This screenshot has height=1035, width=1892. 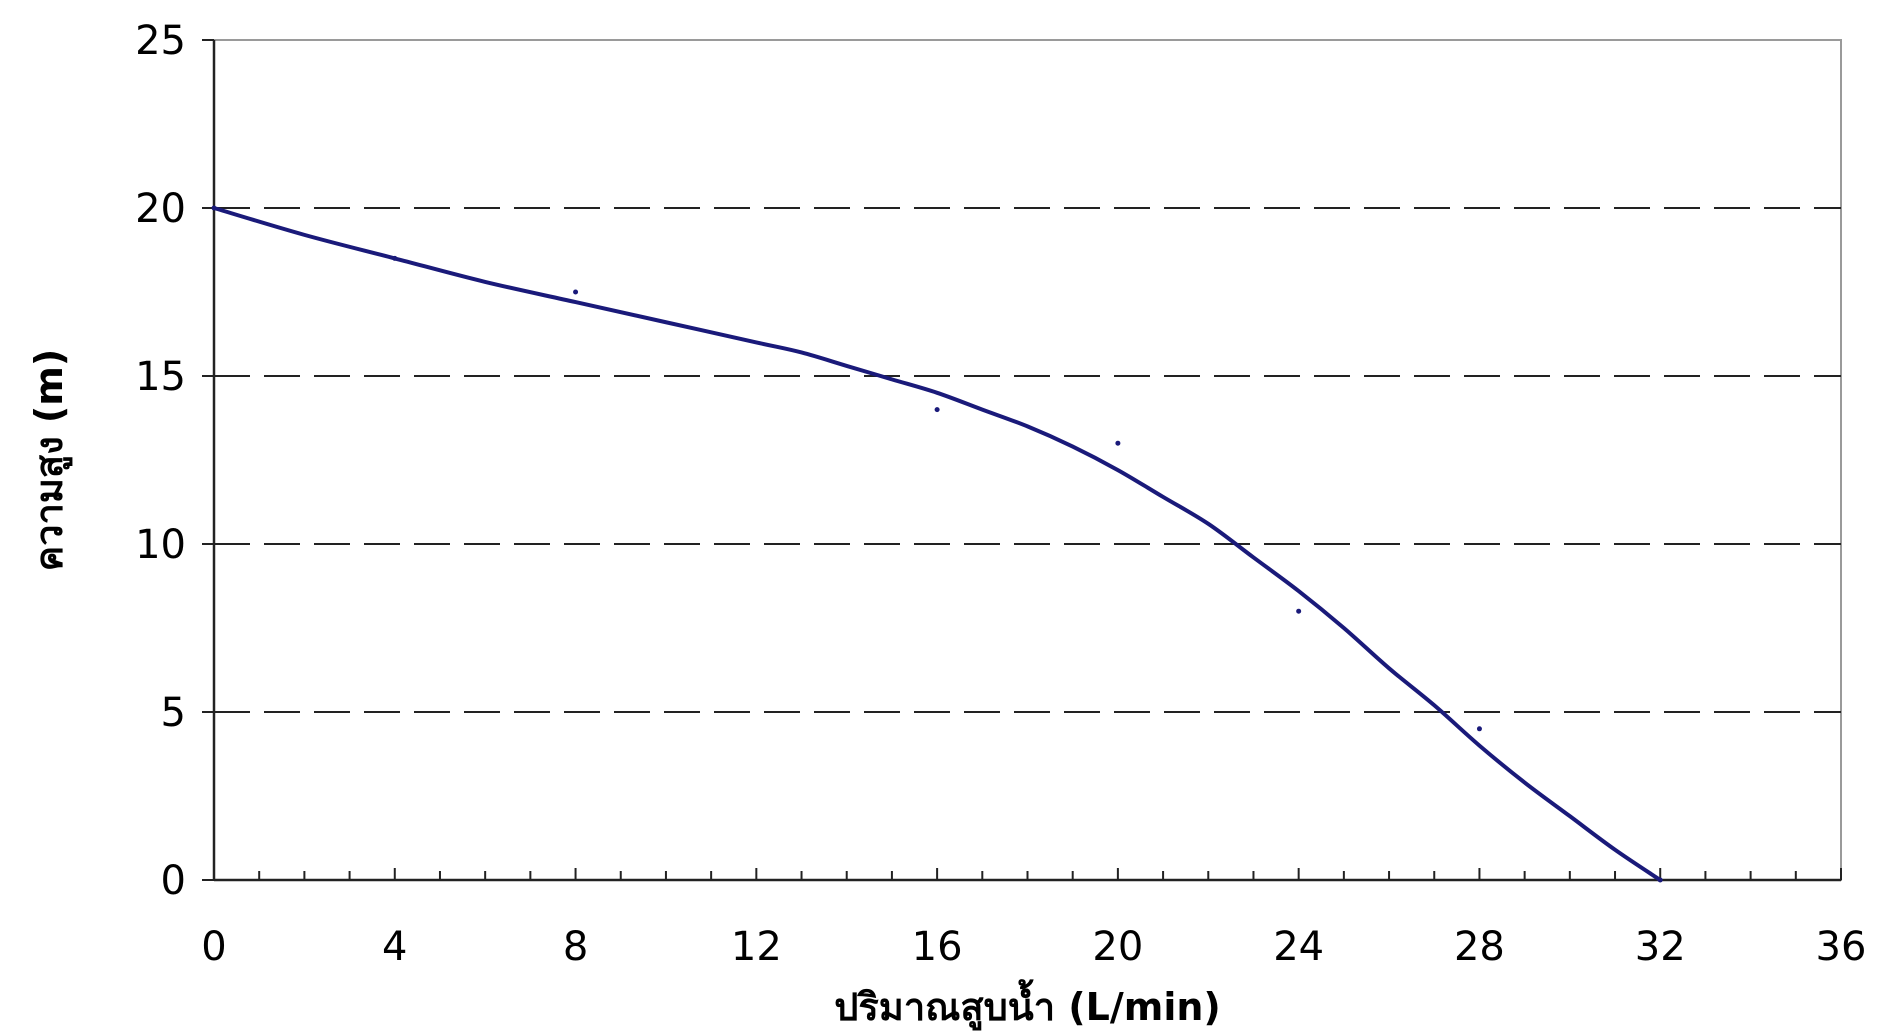 I want to click on x-tick-label: 28, so click(x=1479, y=947).